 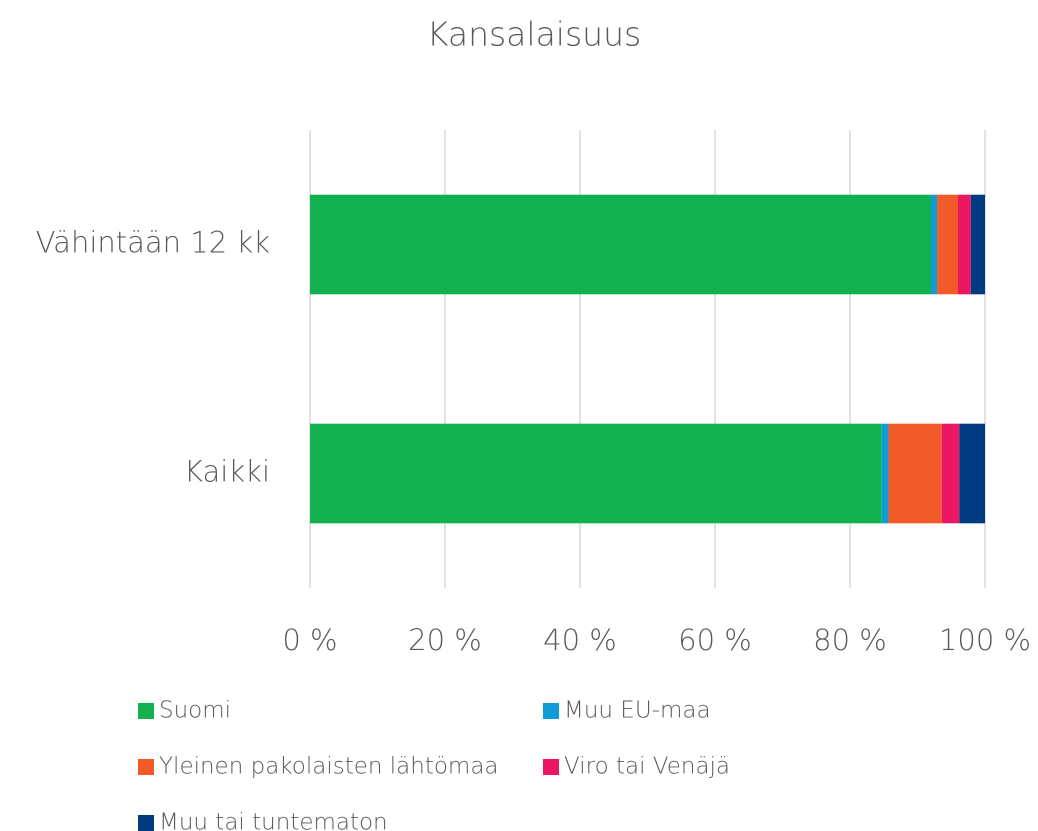 What do you see at coordinates (985, 640) in the screenshot?
I see `x-tick-label: 100 %` at bounding box center [985, 640].